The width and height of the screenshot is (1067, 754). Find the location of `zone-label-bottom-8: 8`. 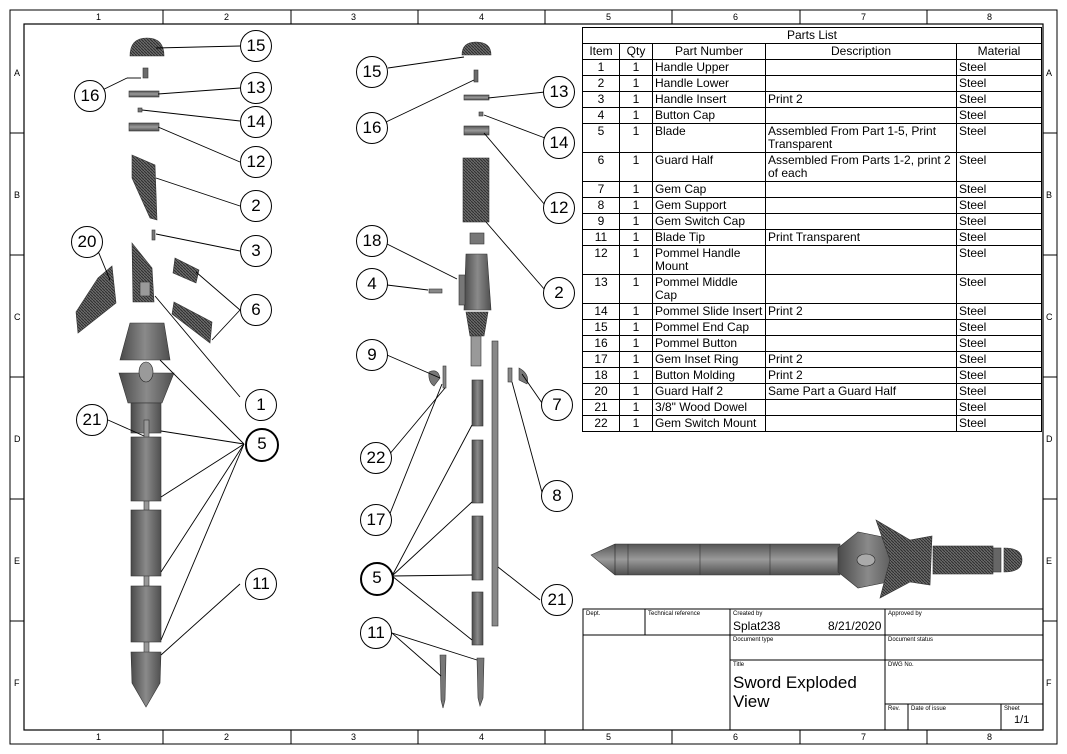

zone-label-bottom-8: 8 is located at coordinates (990, 737).